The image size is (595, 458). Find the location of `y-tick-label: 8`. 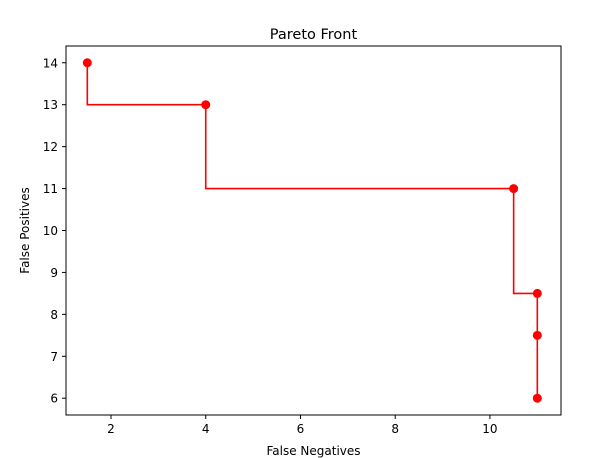

y-tick-label: 8 is located at coordinates (54, 315).